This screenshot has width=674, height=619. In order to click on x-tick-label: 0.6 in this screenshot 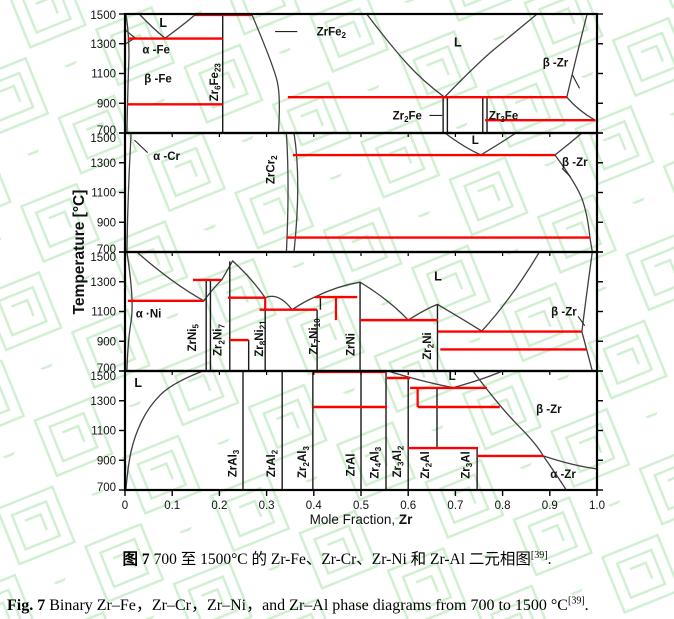, I will do `click(408, 506)`.